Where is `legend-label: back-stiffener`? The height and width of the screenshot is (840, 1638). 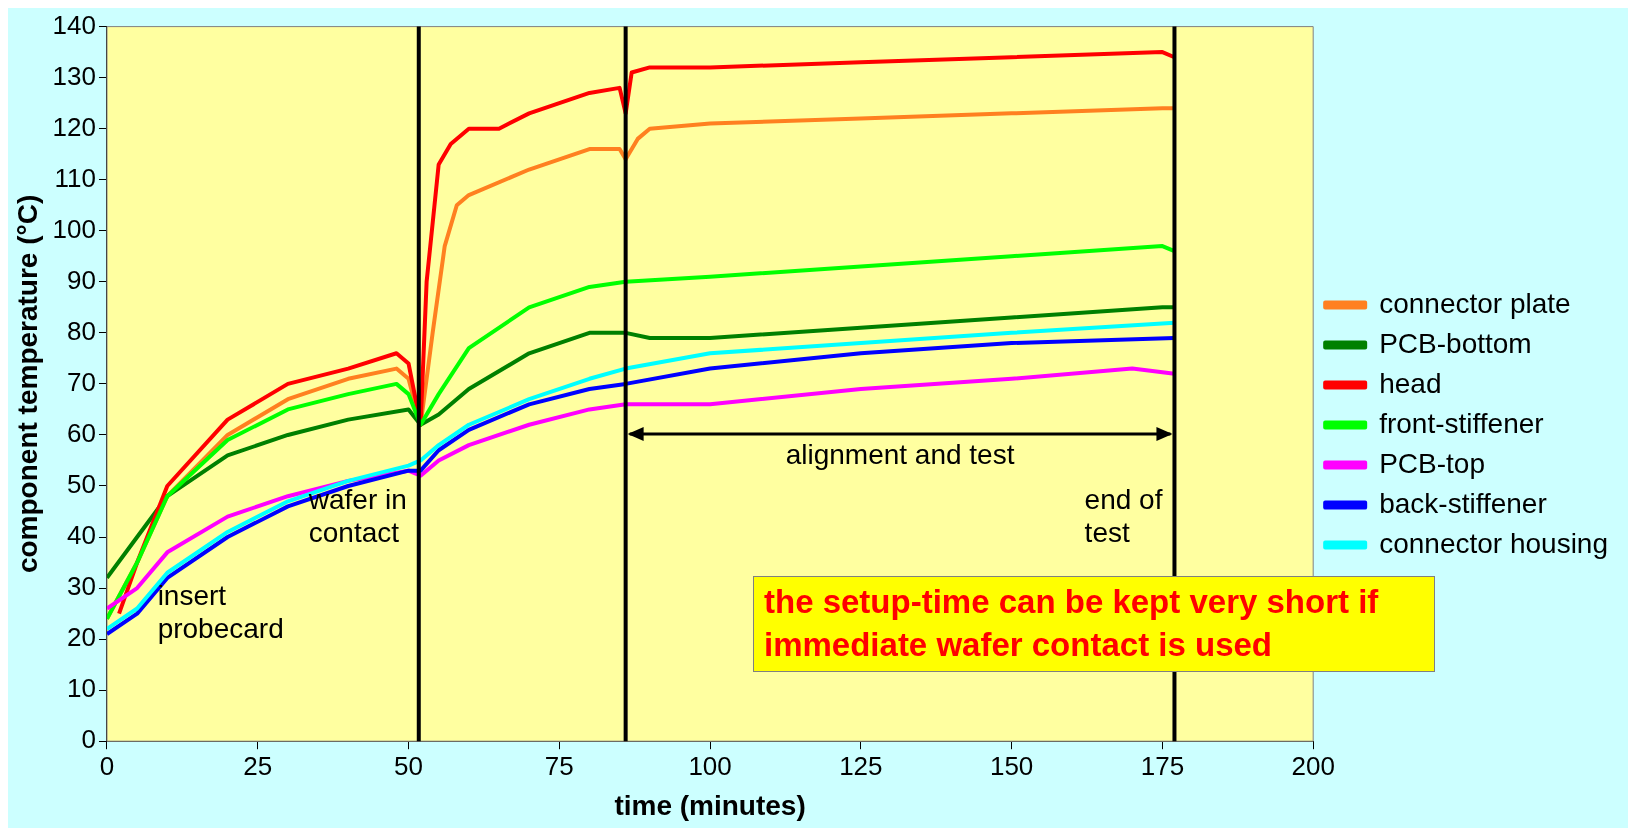 legend-label: back-stiffener is located at coordinates (1463, 503).